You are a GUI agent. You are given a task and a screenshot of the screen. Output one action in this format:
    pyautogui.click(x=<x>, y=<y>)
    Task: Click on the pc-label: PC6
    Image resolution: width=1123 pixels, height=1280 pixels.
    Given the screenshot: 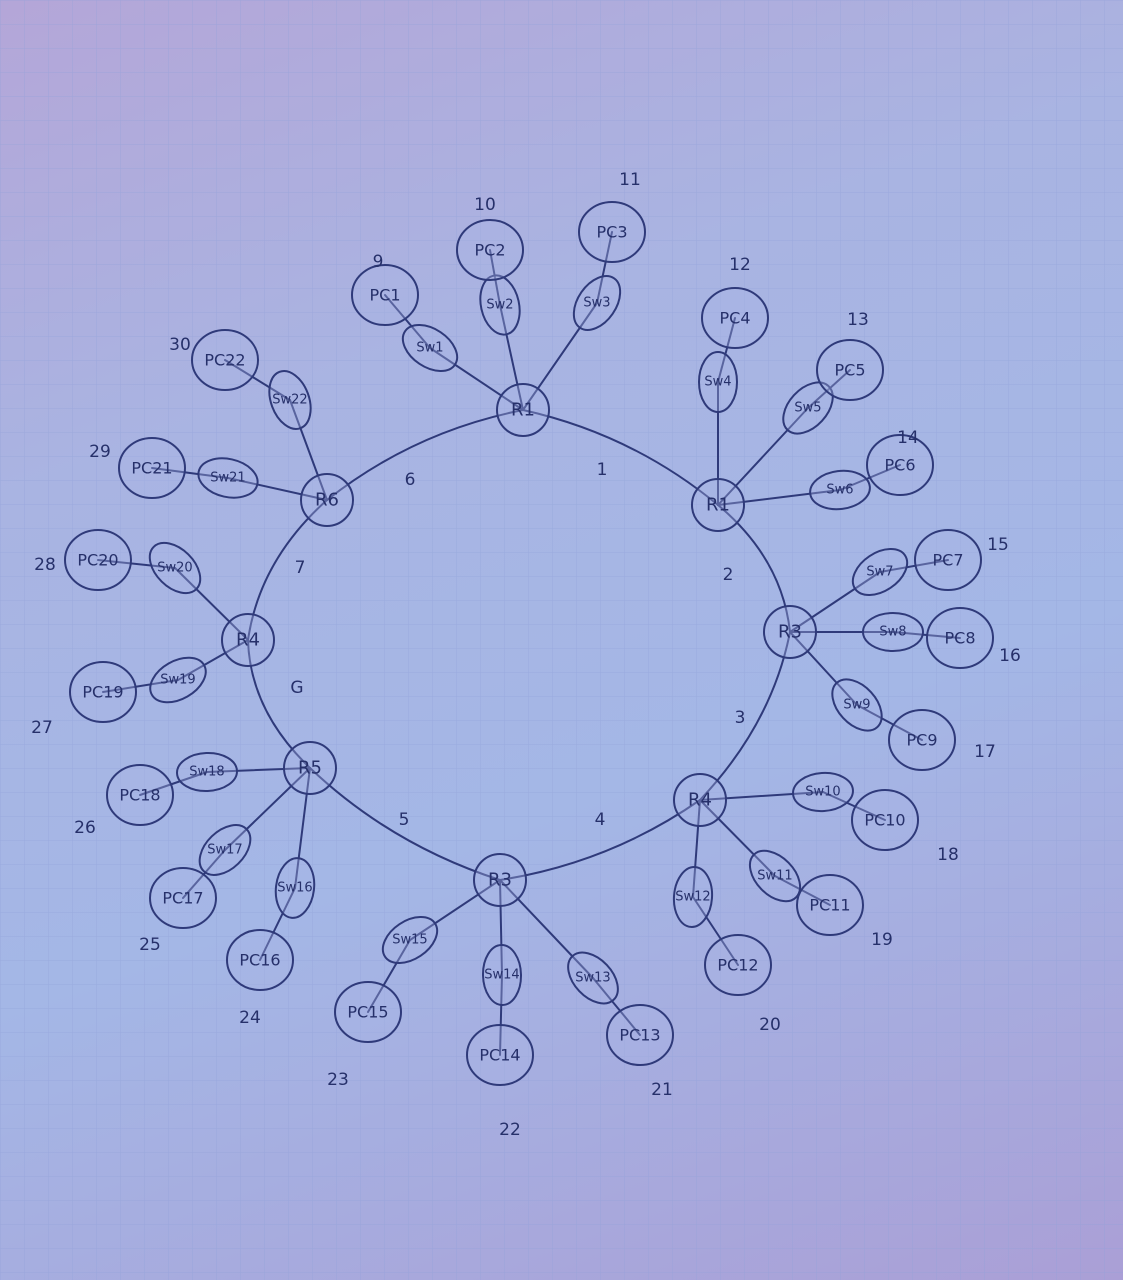 What is the action you would take?
    pyautogui.click(x=900, y=465)
    